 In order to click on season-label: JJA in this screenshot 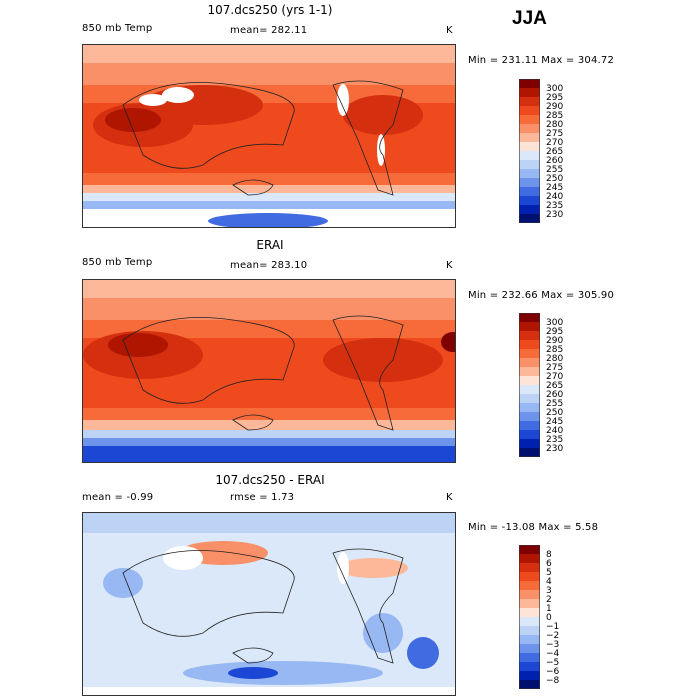, I will do `click(529, 18)`.